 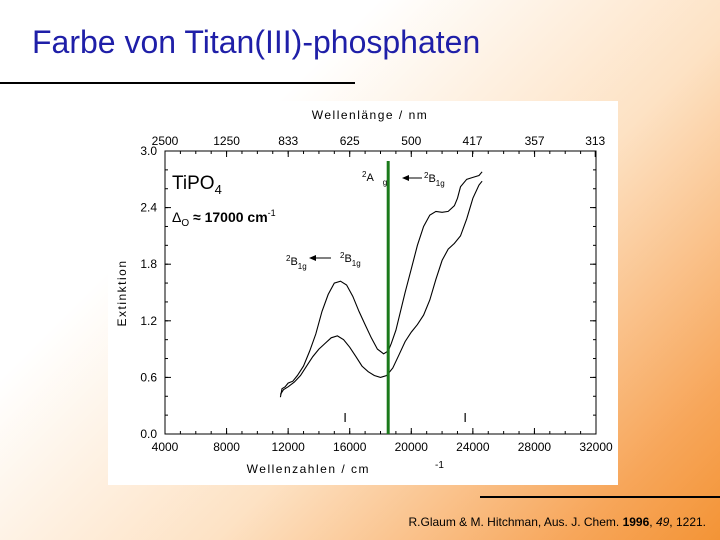 I want to click on slide-title: Farbe von Titan(III)-phosphaten, so click(x=256, y=42).